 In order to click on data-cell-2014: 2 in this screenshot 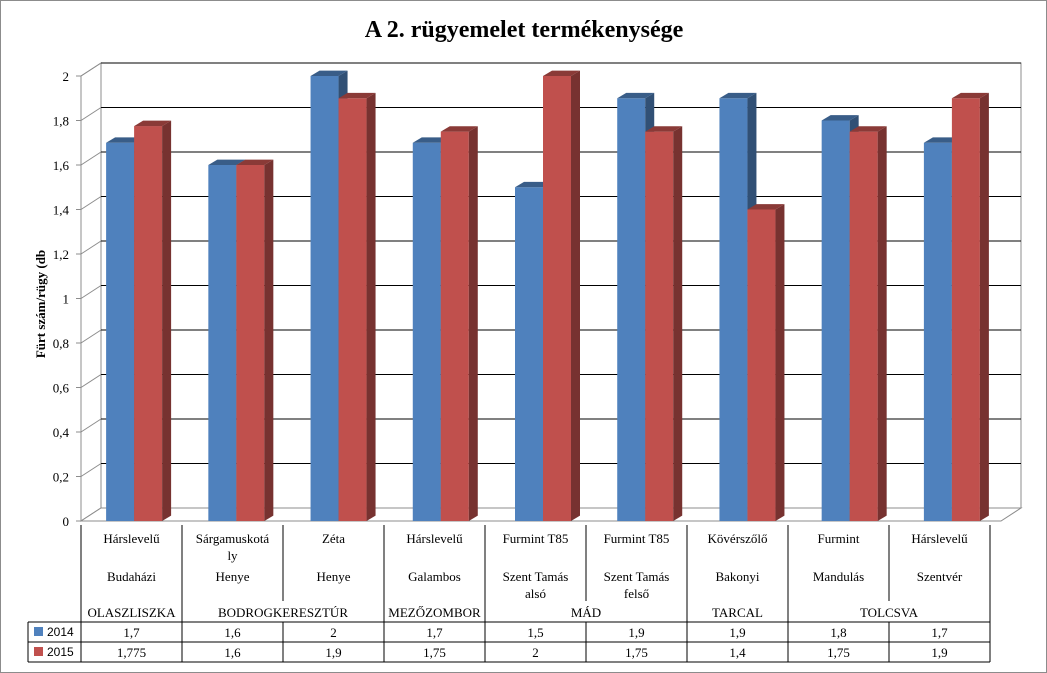, I will do `click(333, 632)`.